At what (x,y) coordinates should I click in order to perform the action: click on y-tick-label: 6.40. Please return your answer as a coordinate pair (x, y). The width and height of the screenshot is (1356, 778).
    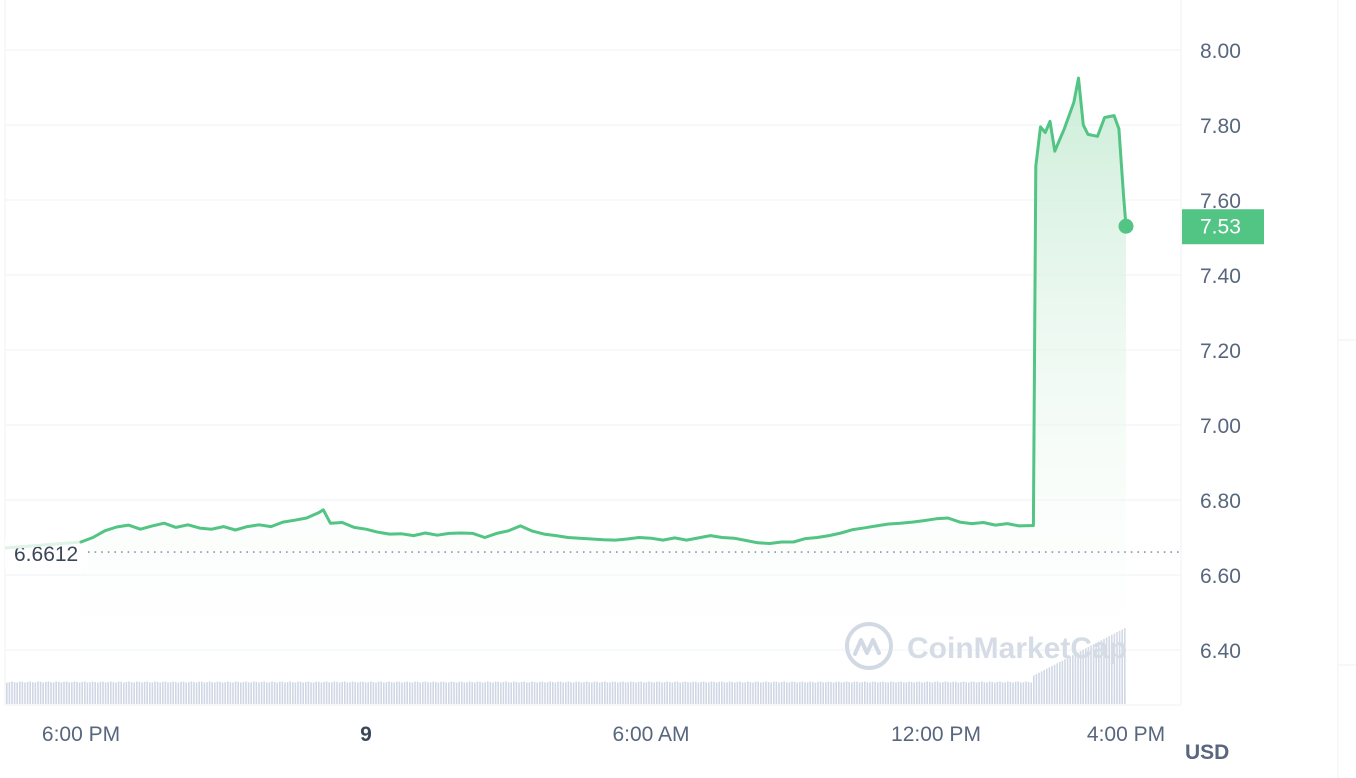
    Looking at the image, I should click on (1220, 651).